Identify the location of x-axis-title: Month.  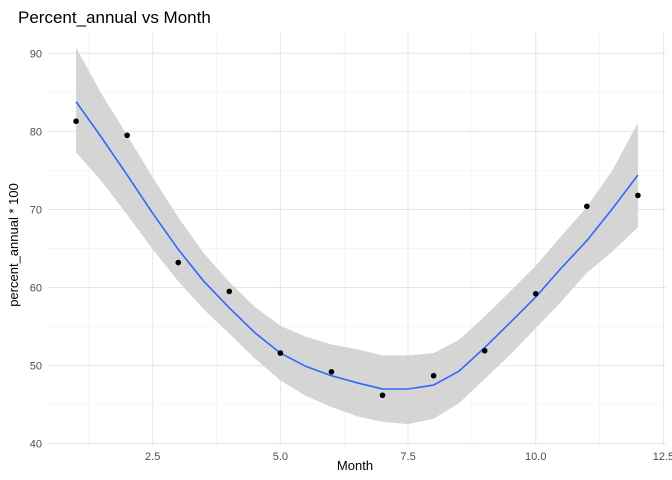
(355, 465).